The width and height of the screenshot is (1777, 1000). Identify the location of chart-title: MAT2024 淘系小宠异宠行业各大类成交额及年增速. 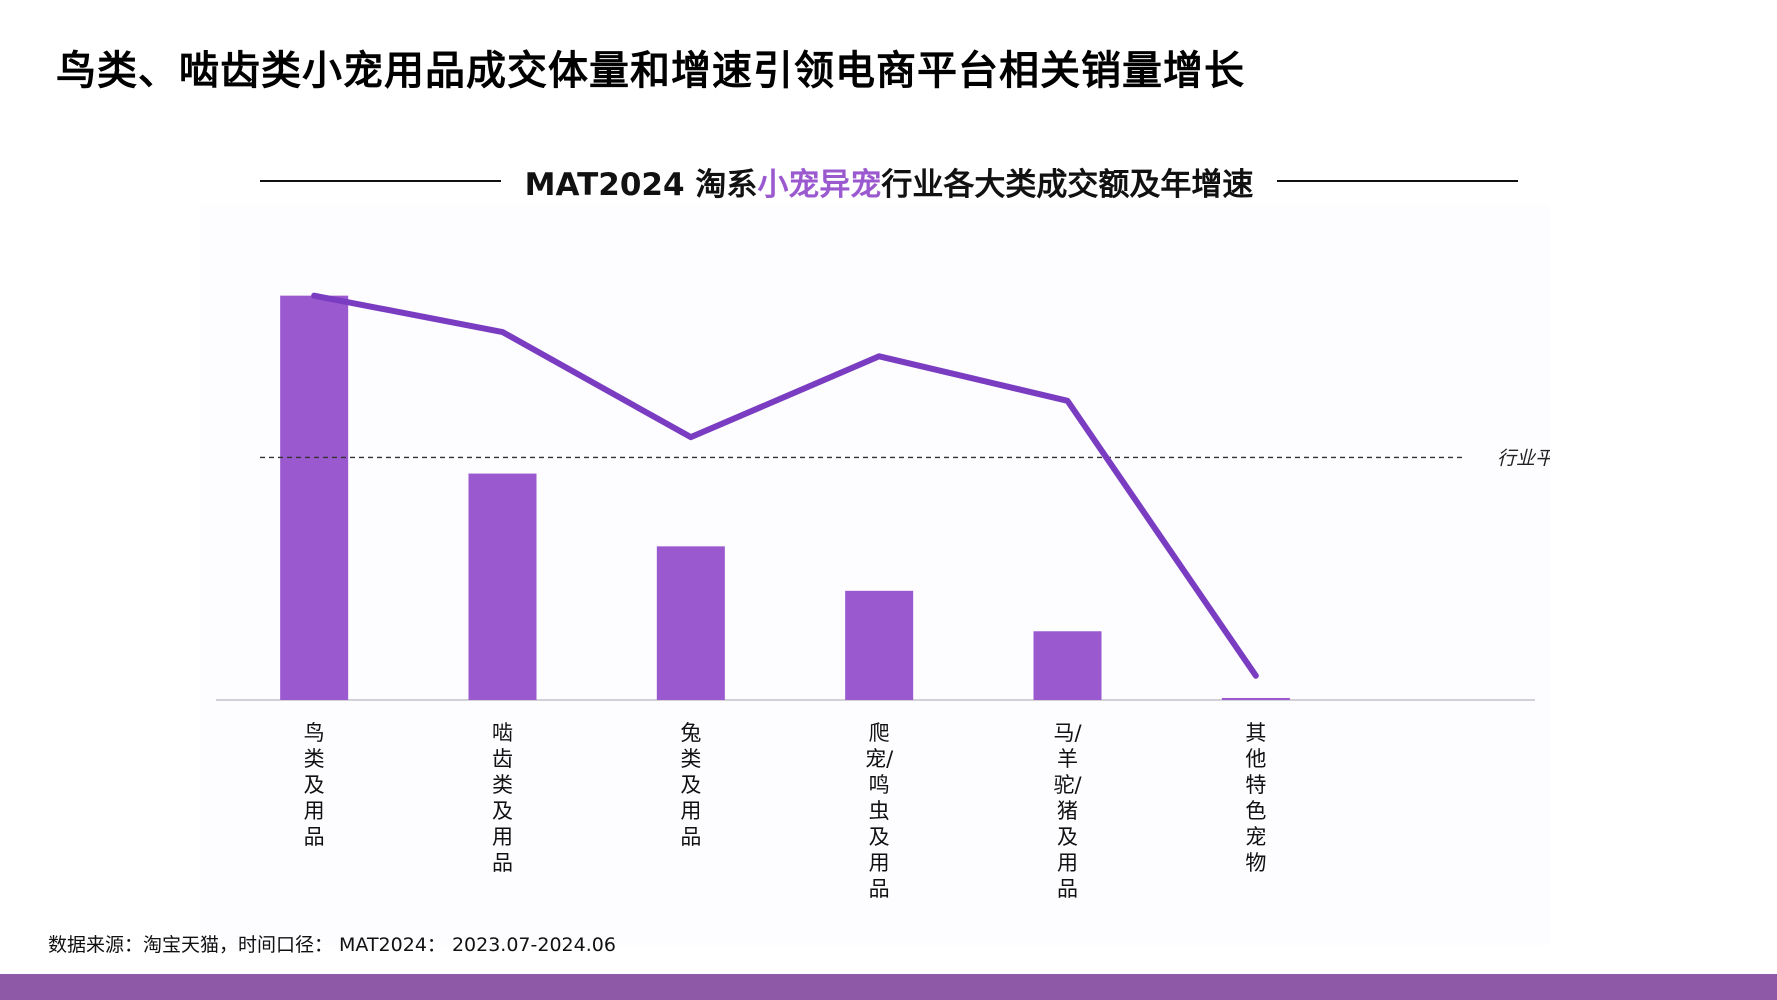
(889, 181).